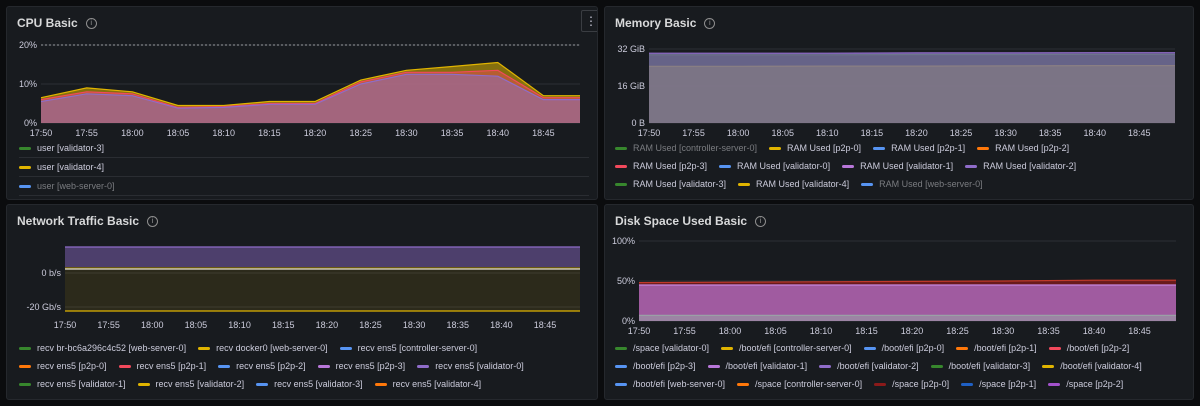 The width and height of the screenshot is (1200, 406). What do you see at coordinates (361, 366) in the screenshot?
I see `legend-item: recv ens5 [p2p-3]` at bounding box center [361, 366].